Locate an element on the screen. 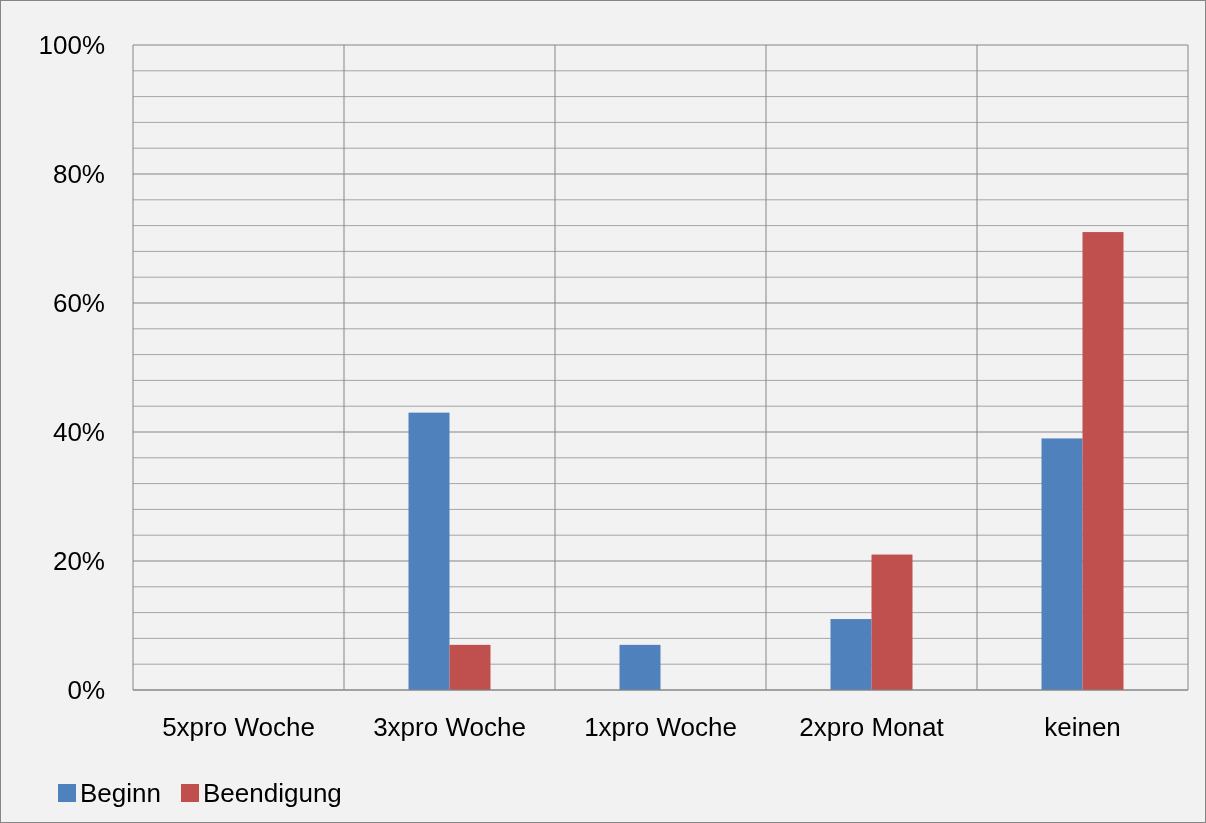 The width and height of the screenshot is (1206, 823). legend-label: Beginn is located at coordinates (120, 793).